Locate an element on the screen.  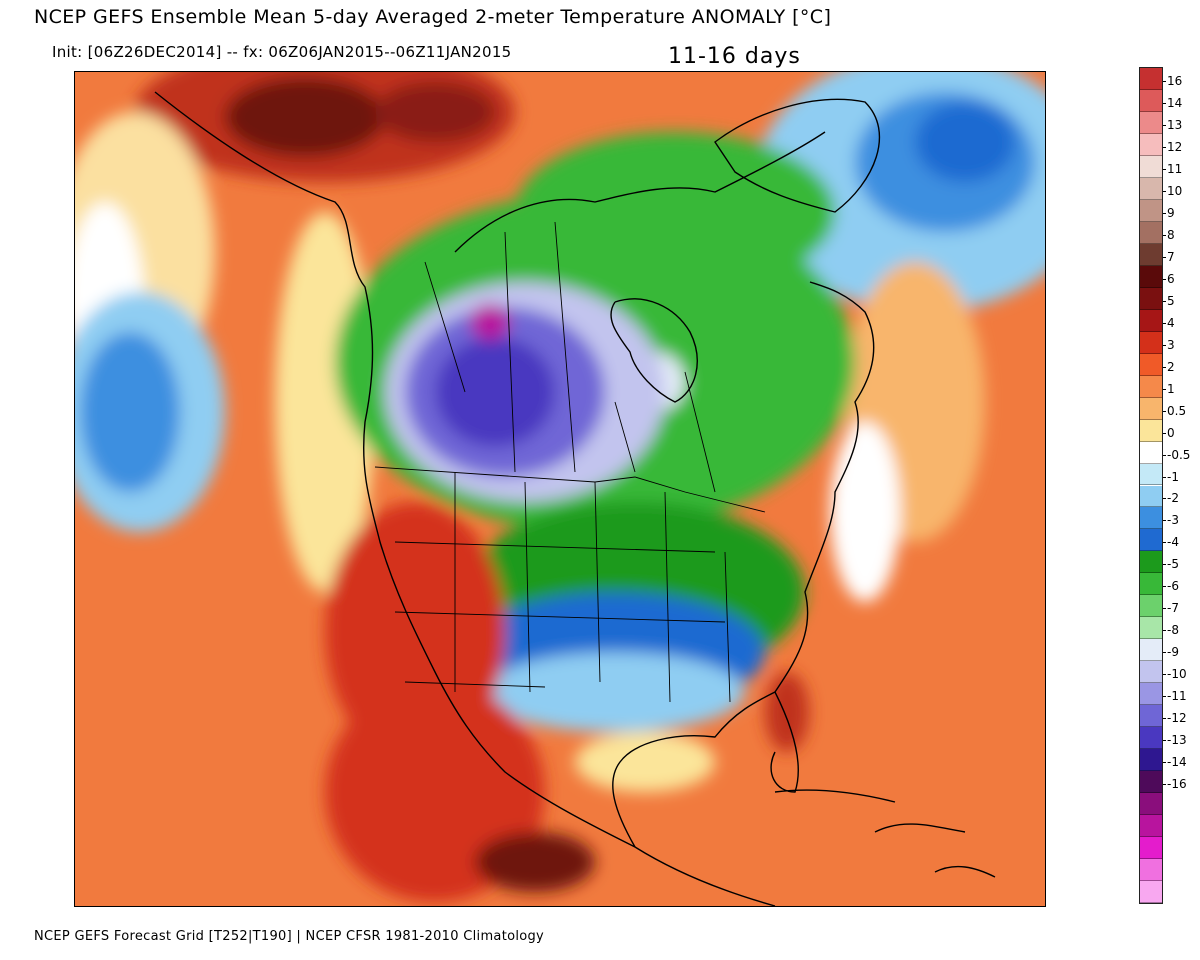
colorbar-label: 7 is located at coordinates (1171, 256).